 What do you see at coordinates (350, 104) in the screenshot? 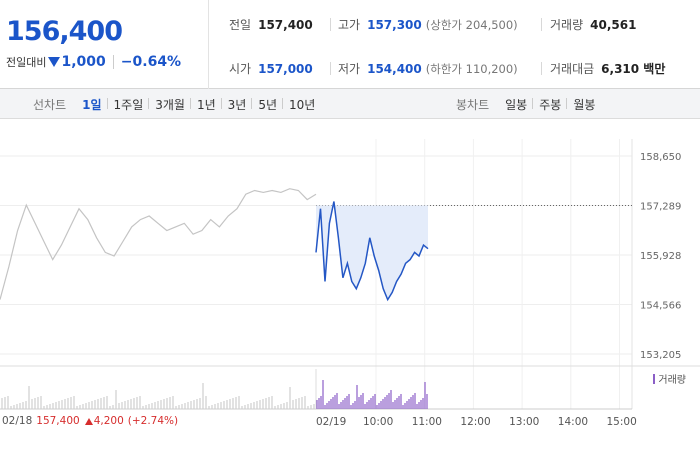
I see `chart-period-tabbar: 선차트 1일 1주일 3개월 1년 3년 5년 10년 봉차트 일봉 주봉 월봉` at bounding box center [350, 104].